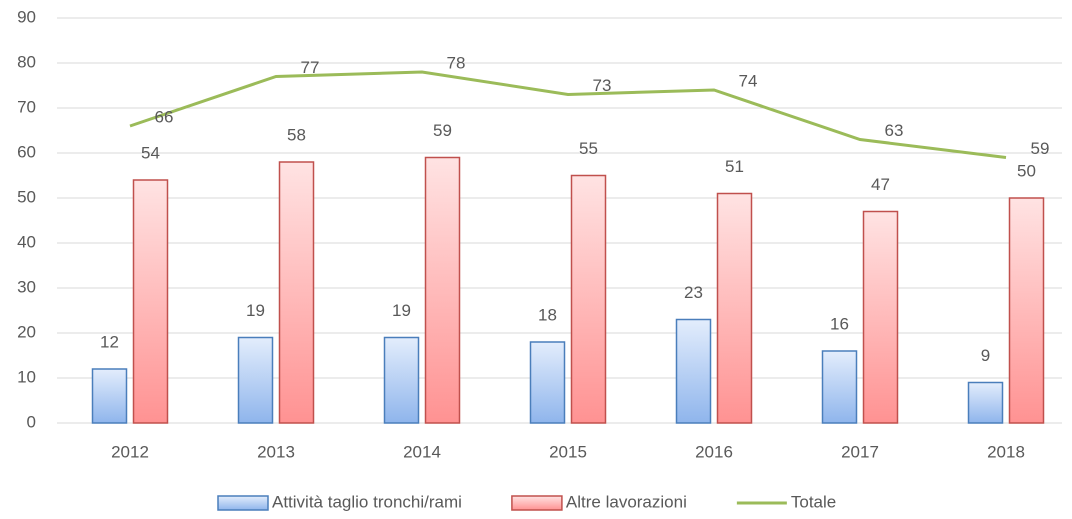 Image resolution: width=1072 pixels, height=519 pixels. What do you see at coordinates (26, 61) in the screenshot?
I see `y-tick-label: 80` at bounding box center [26, 61].